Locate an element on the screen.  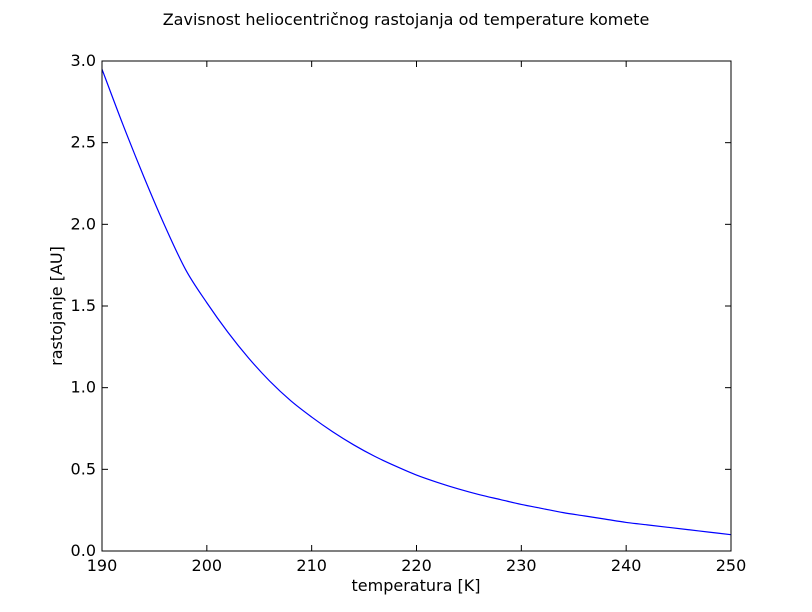
y-tick-label: 1.5 is located at coordinates (83, 305).